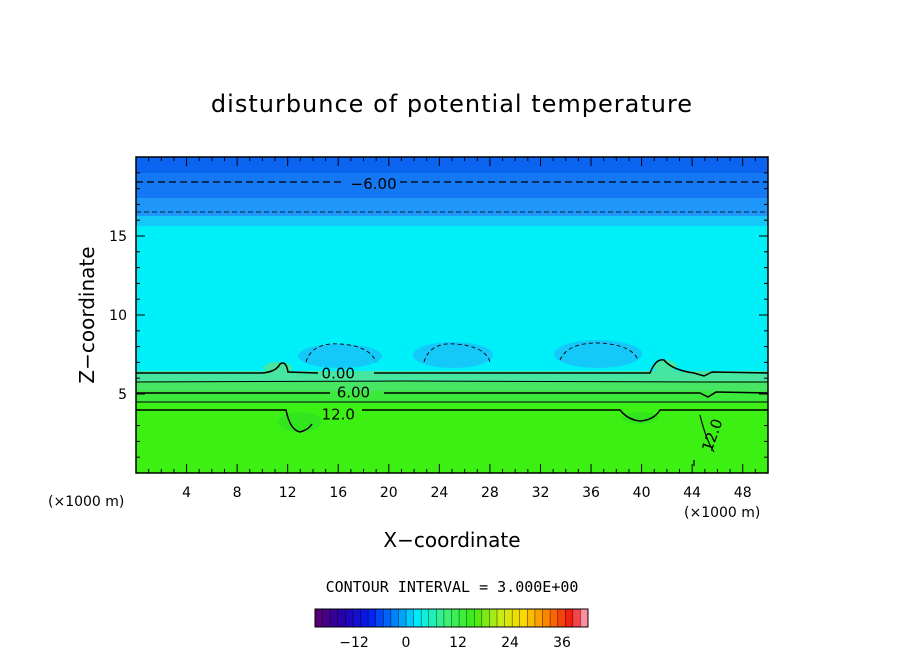 Image resolution: width=904 pixels, height=654 pixels. Describe the element at coordinates (237, 493) in the screenshot. I see `x-tick-label: 8` at that location.